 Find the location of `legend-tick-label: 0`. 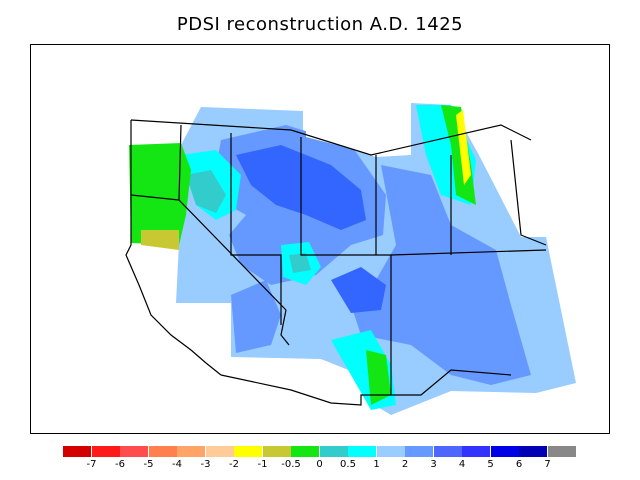

legend-tick-label: 0 is located at coordinates (319, 464).